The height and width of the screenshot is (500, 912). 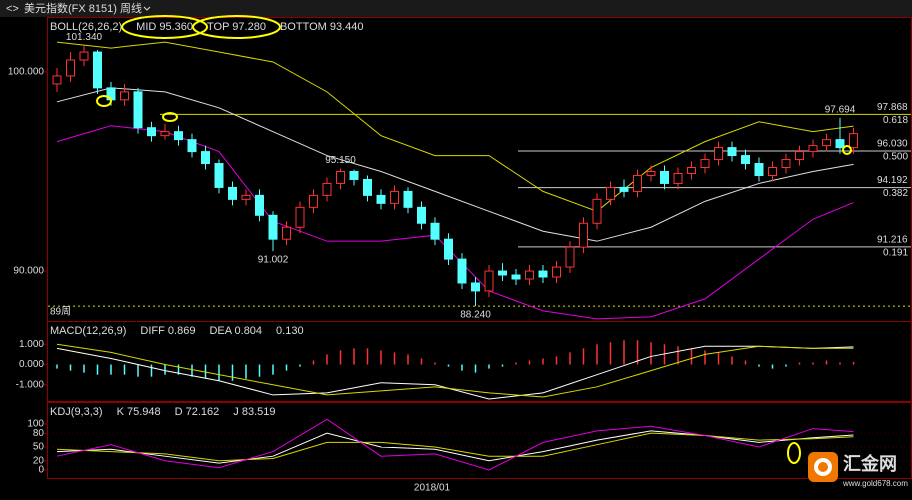 What do you see at coordinates (895, 157) in the screenshot?
I see `fib-ratio: 0.500` at bounding box center [895, 157].